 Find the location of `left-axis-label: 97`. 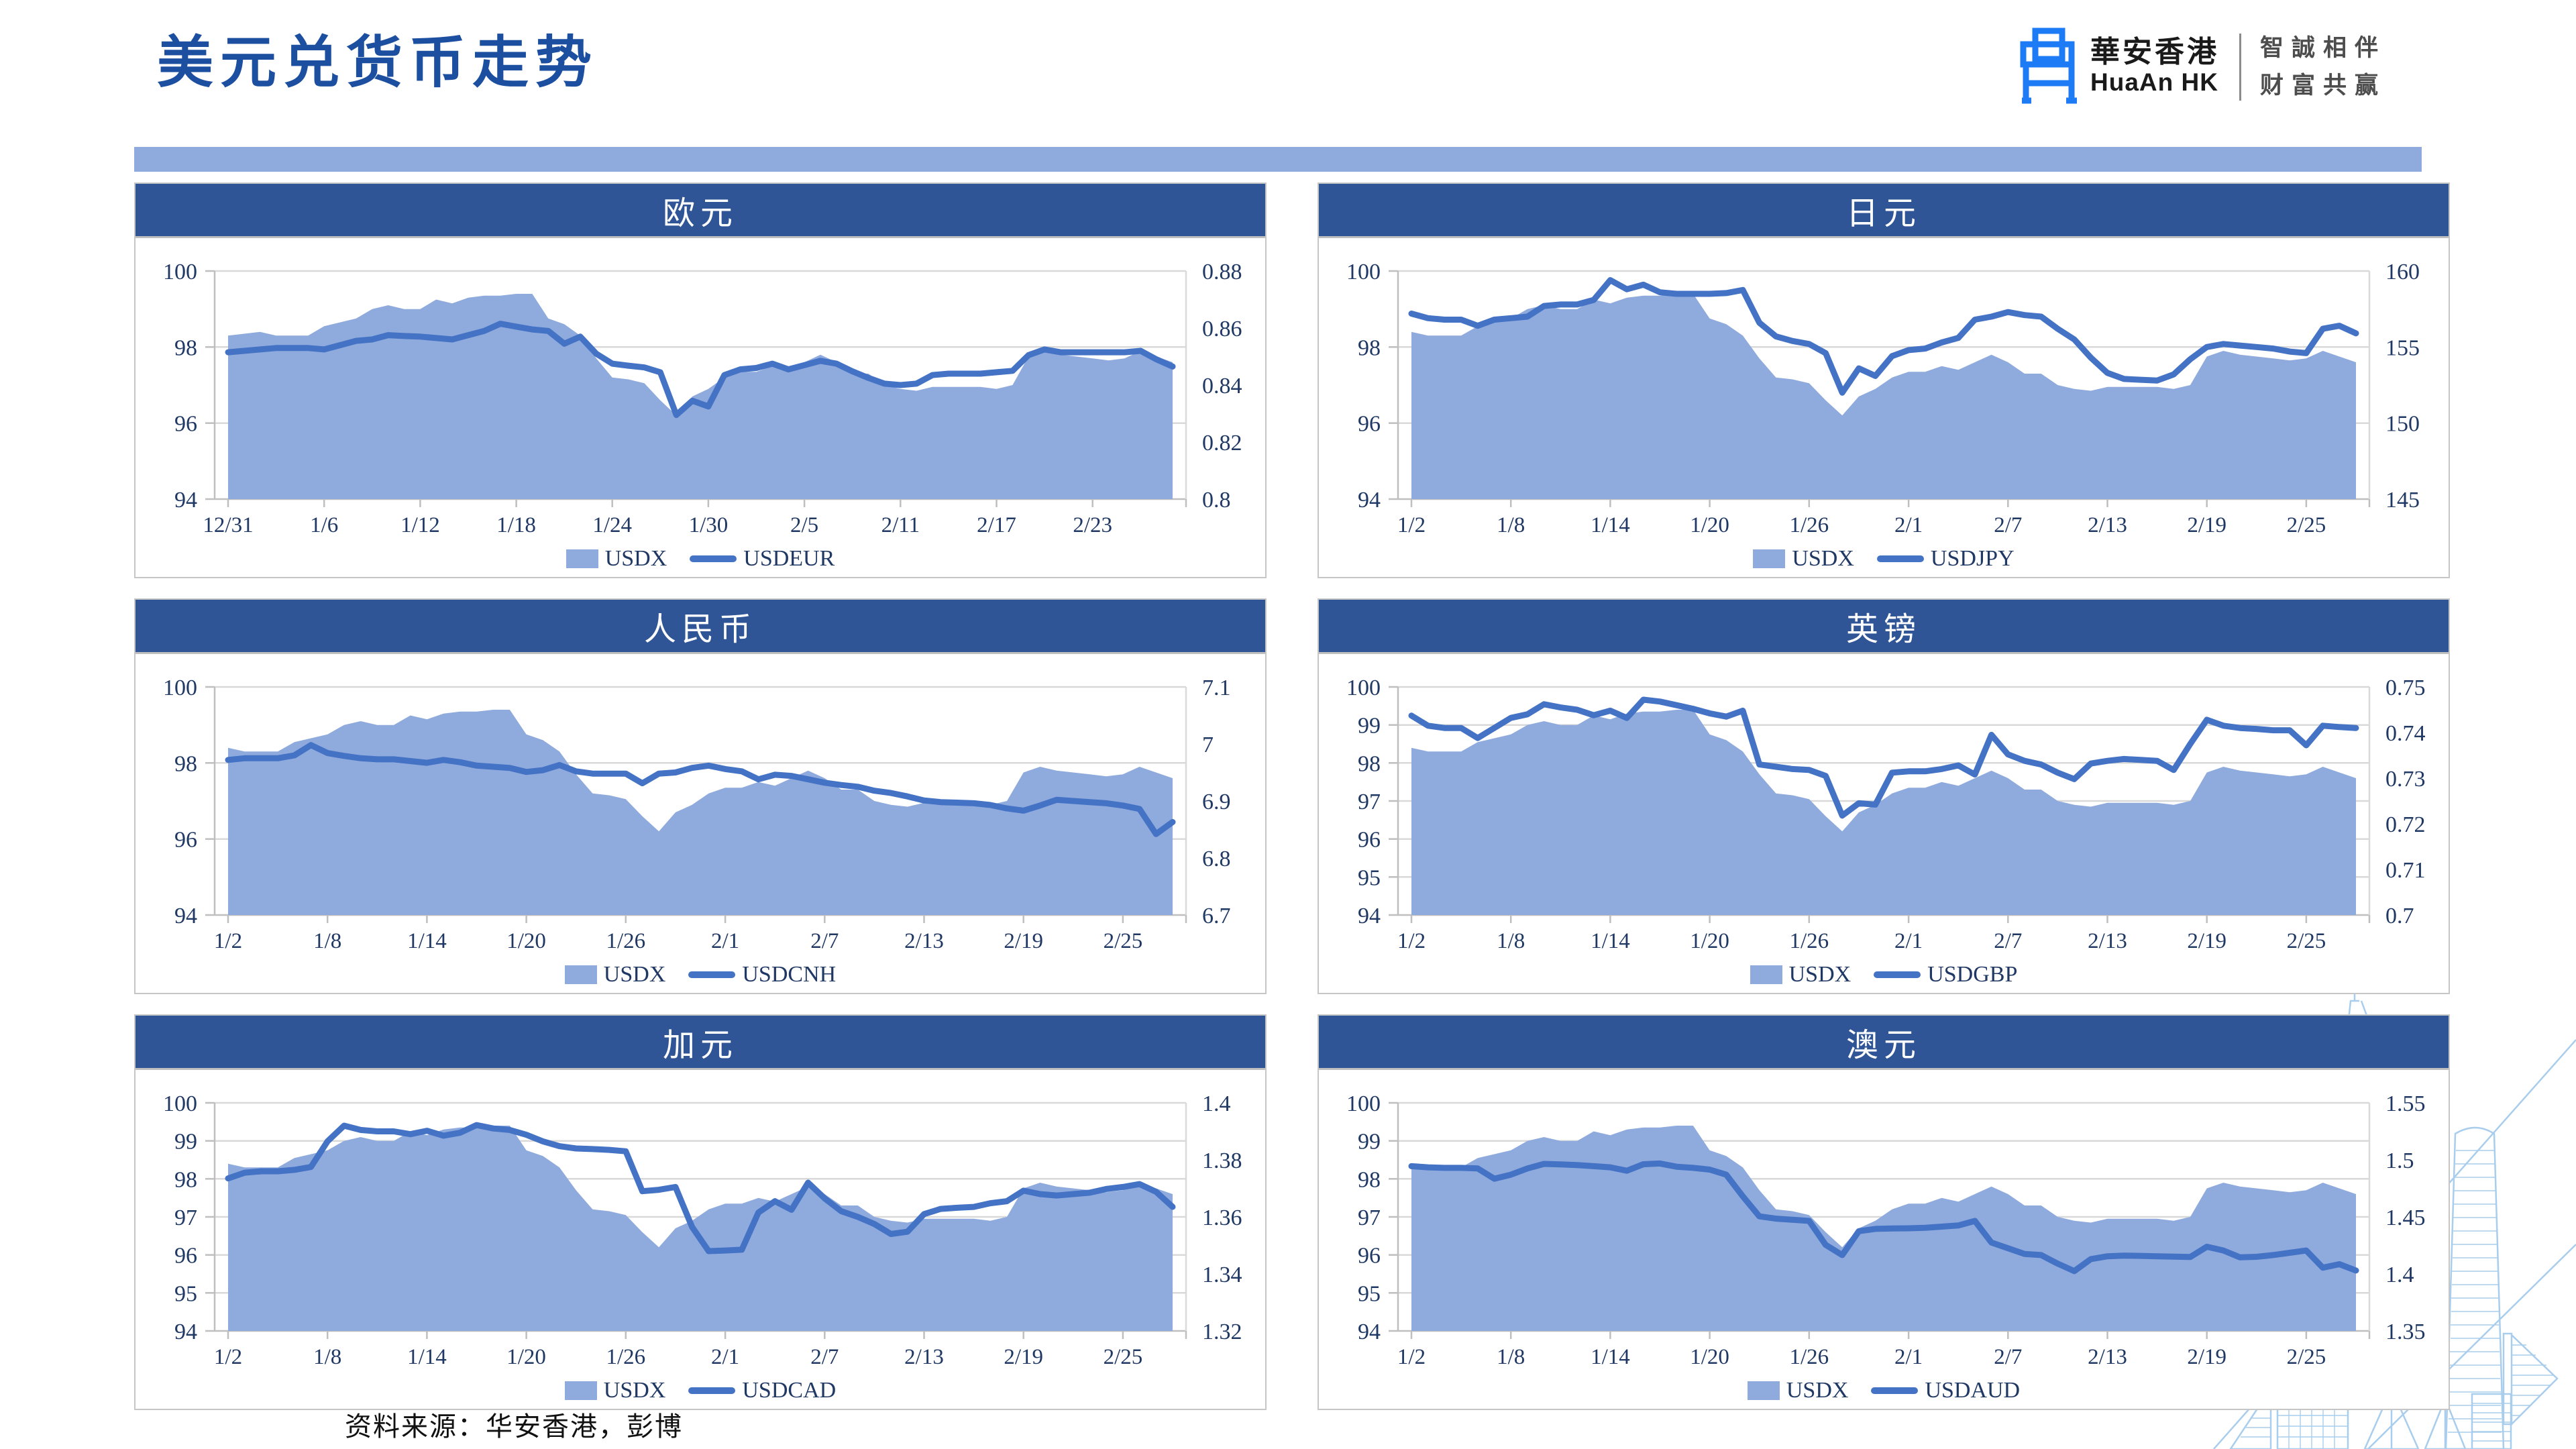

left-axis-label: 97 is located at coordinates (185, 1217).